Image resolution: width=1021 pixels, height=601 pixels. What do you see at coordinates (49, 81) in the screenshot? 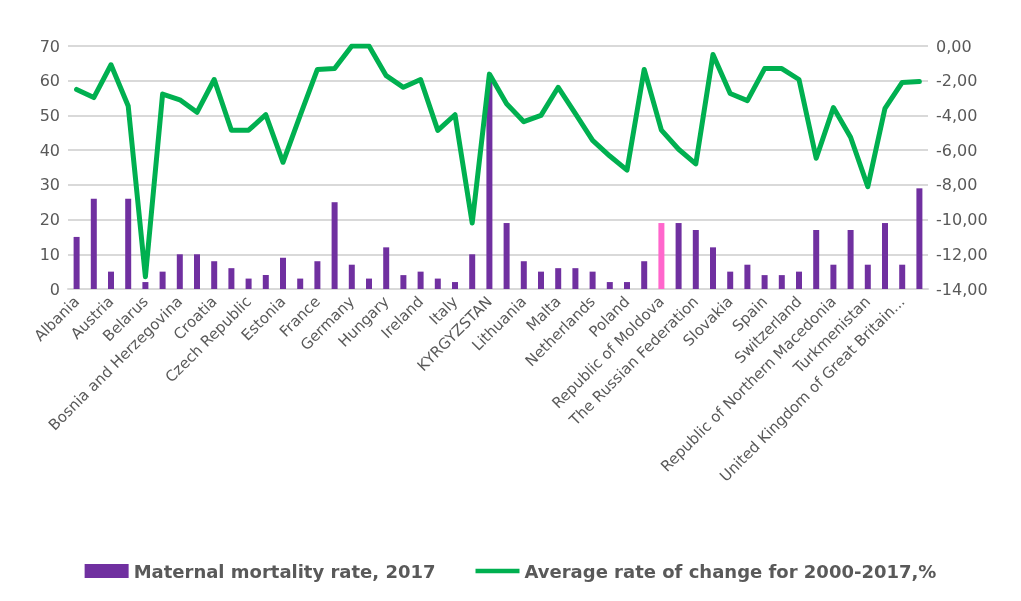
I see `y-tick-label: 60` at bounding box center [49, 81].